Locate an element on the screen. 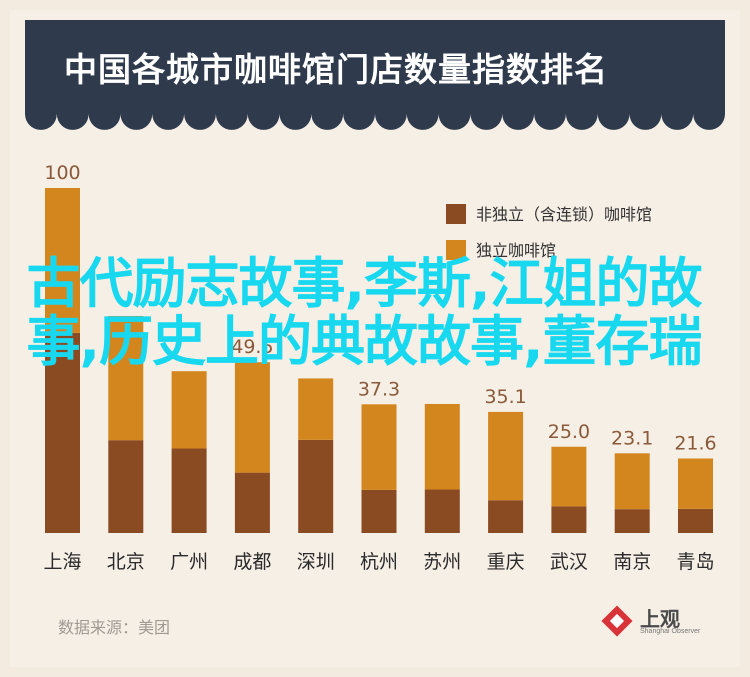 The height and width of the screenshot is (677, 750). brand-logo: 上观 Shanghai Observer is located at coordinates (655, 622).